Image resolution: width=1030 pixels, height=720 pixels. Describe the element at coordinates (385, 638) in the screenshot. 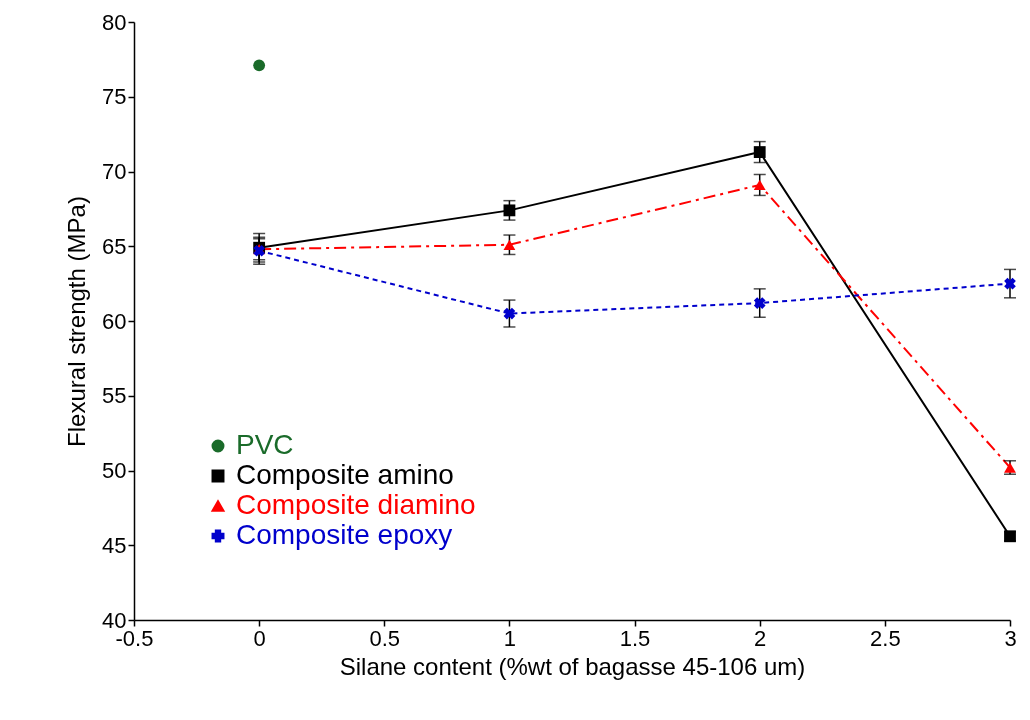

I see `x-tick-label: 0.5` at that location.